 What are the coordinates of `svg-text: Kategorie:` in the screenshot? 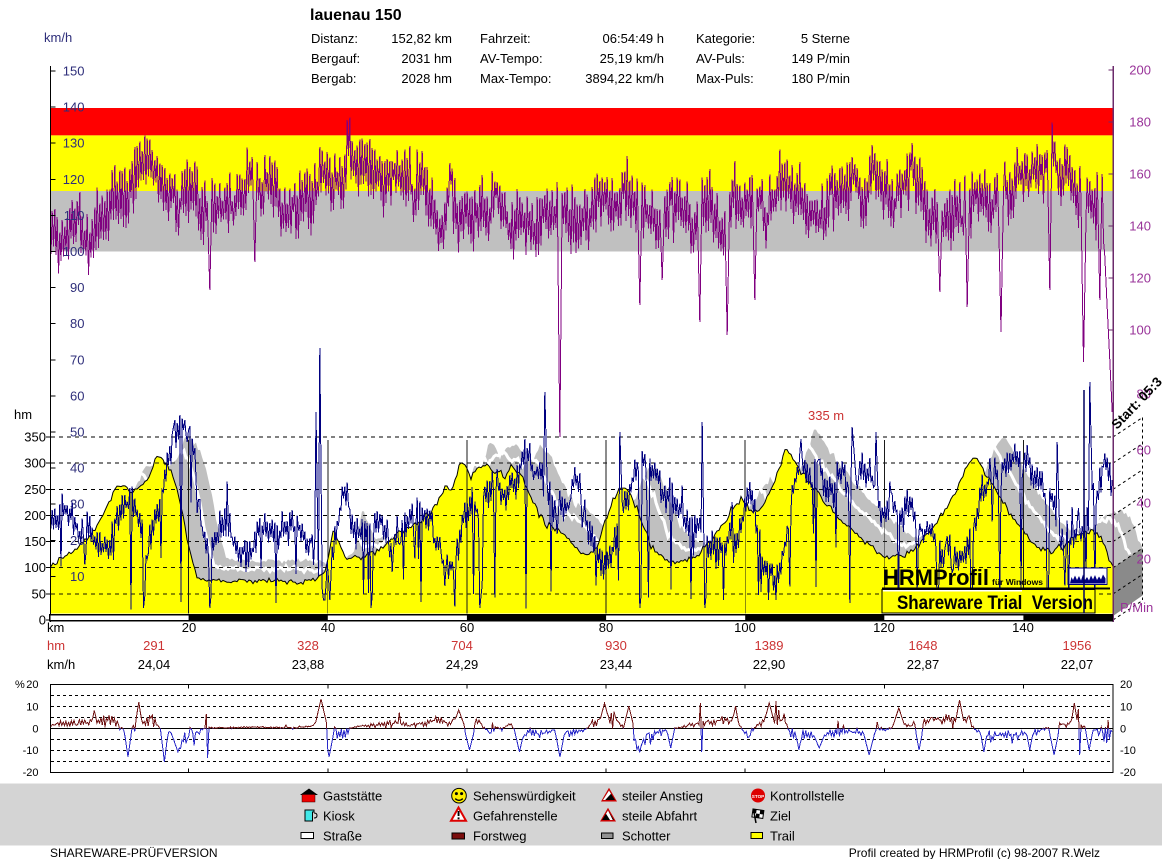 It's located at (725, 38).